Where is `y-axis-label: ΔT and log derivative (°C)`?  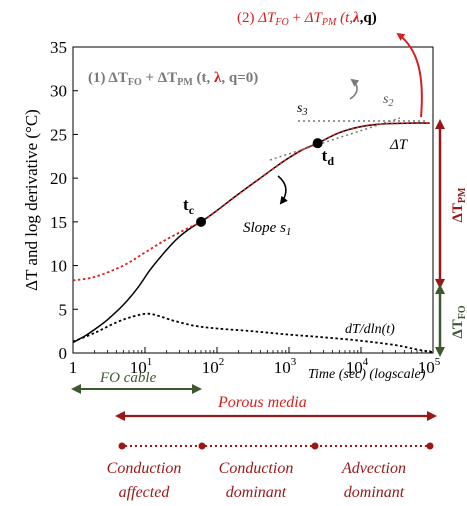
y-axis-label: ΔT and log derivative (°C) is located at coordinates (31, 200).